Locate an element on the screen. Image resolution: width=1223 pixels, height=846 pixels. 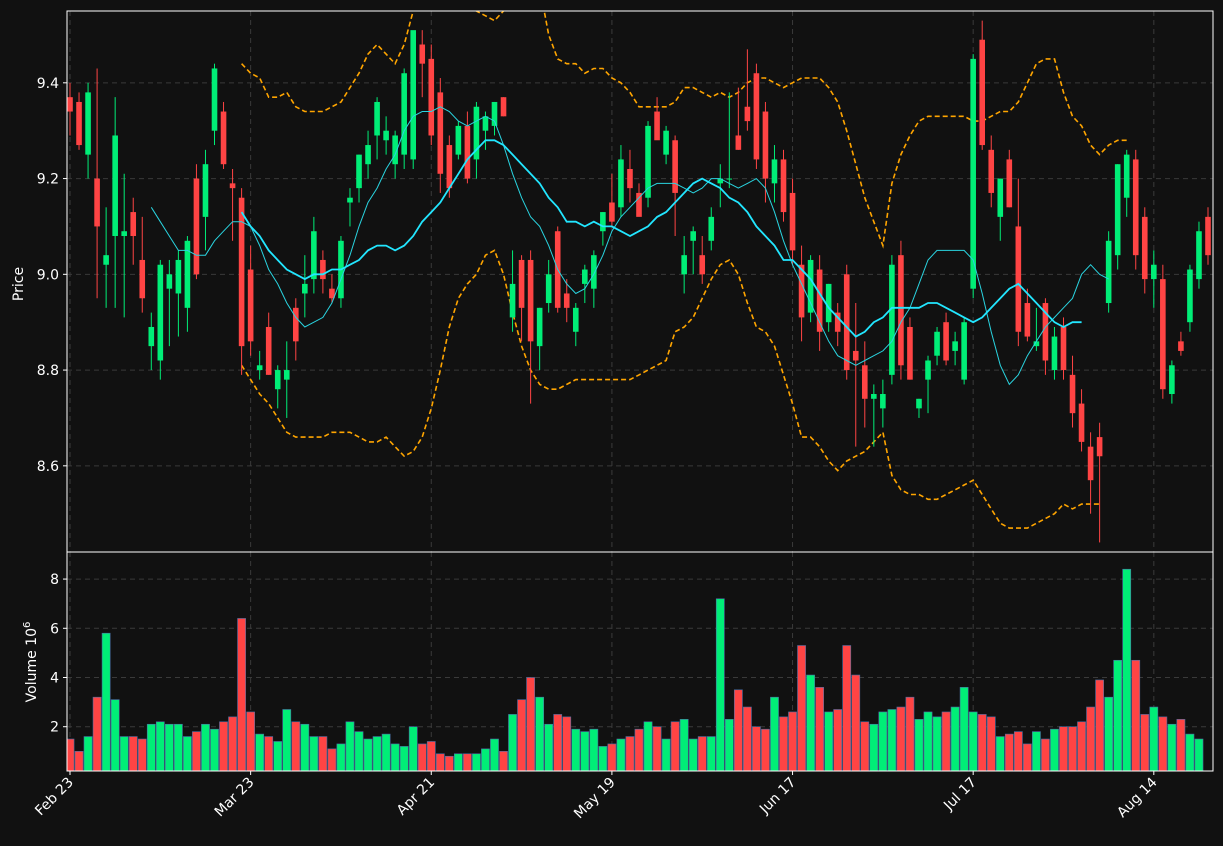
price-tick-label: 9.2 is located at coordinates (48, 180).